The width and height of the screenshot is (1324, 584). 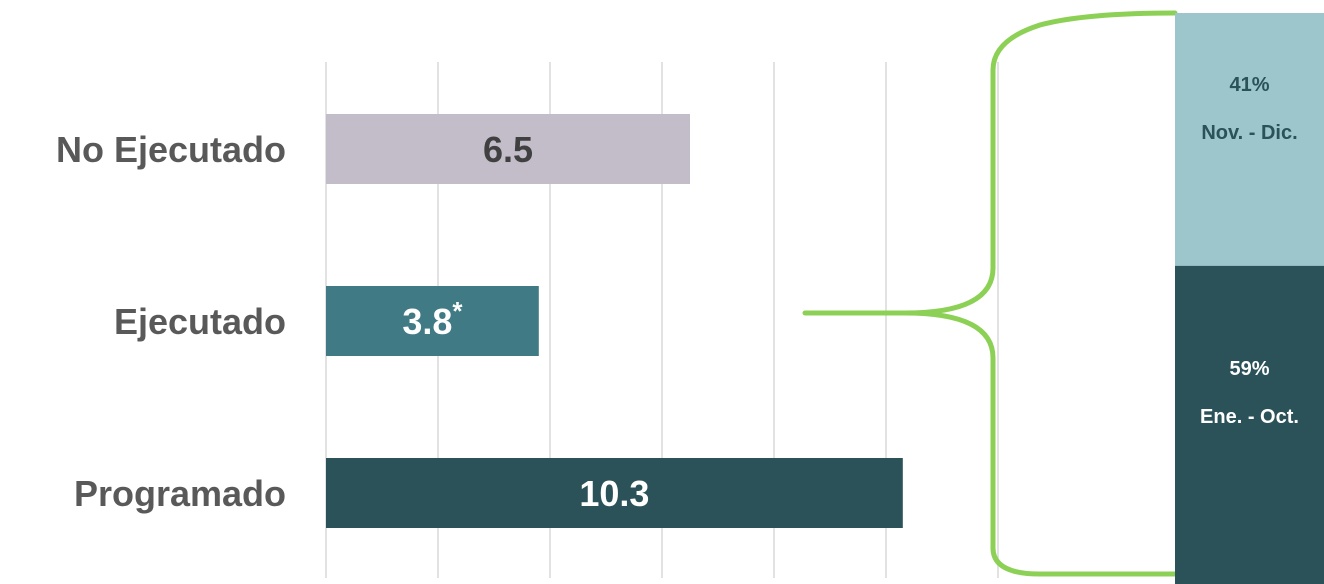 I want to click on segment-period-label: Ene. - Oct., so click(x=1249, y=417).